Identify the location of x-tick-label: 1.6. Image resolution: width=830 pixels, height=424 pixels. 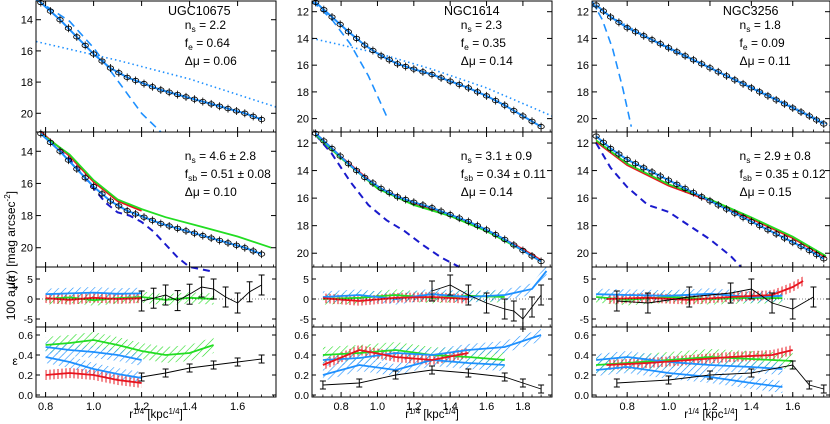
(792, 407).